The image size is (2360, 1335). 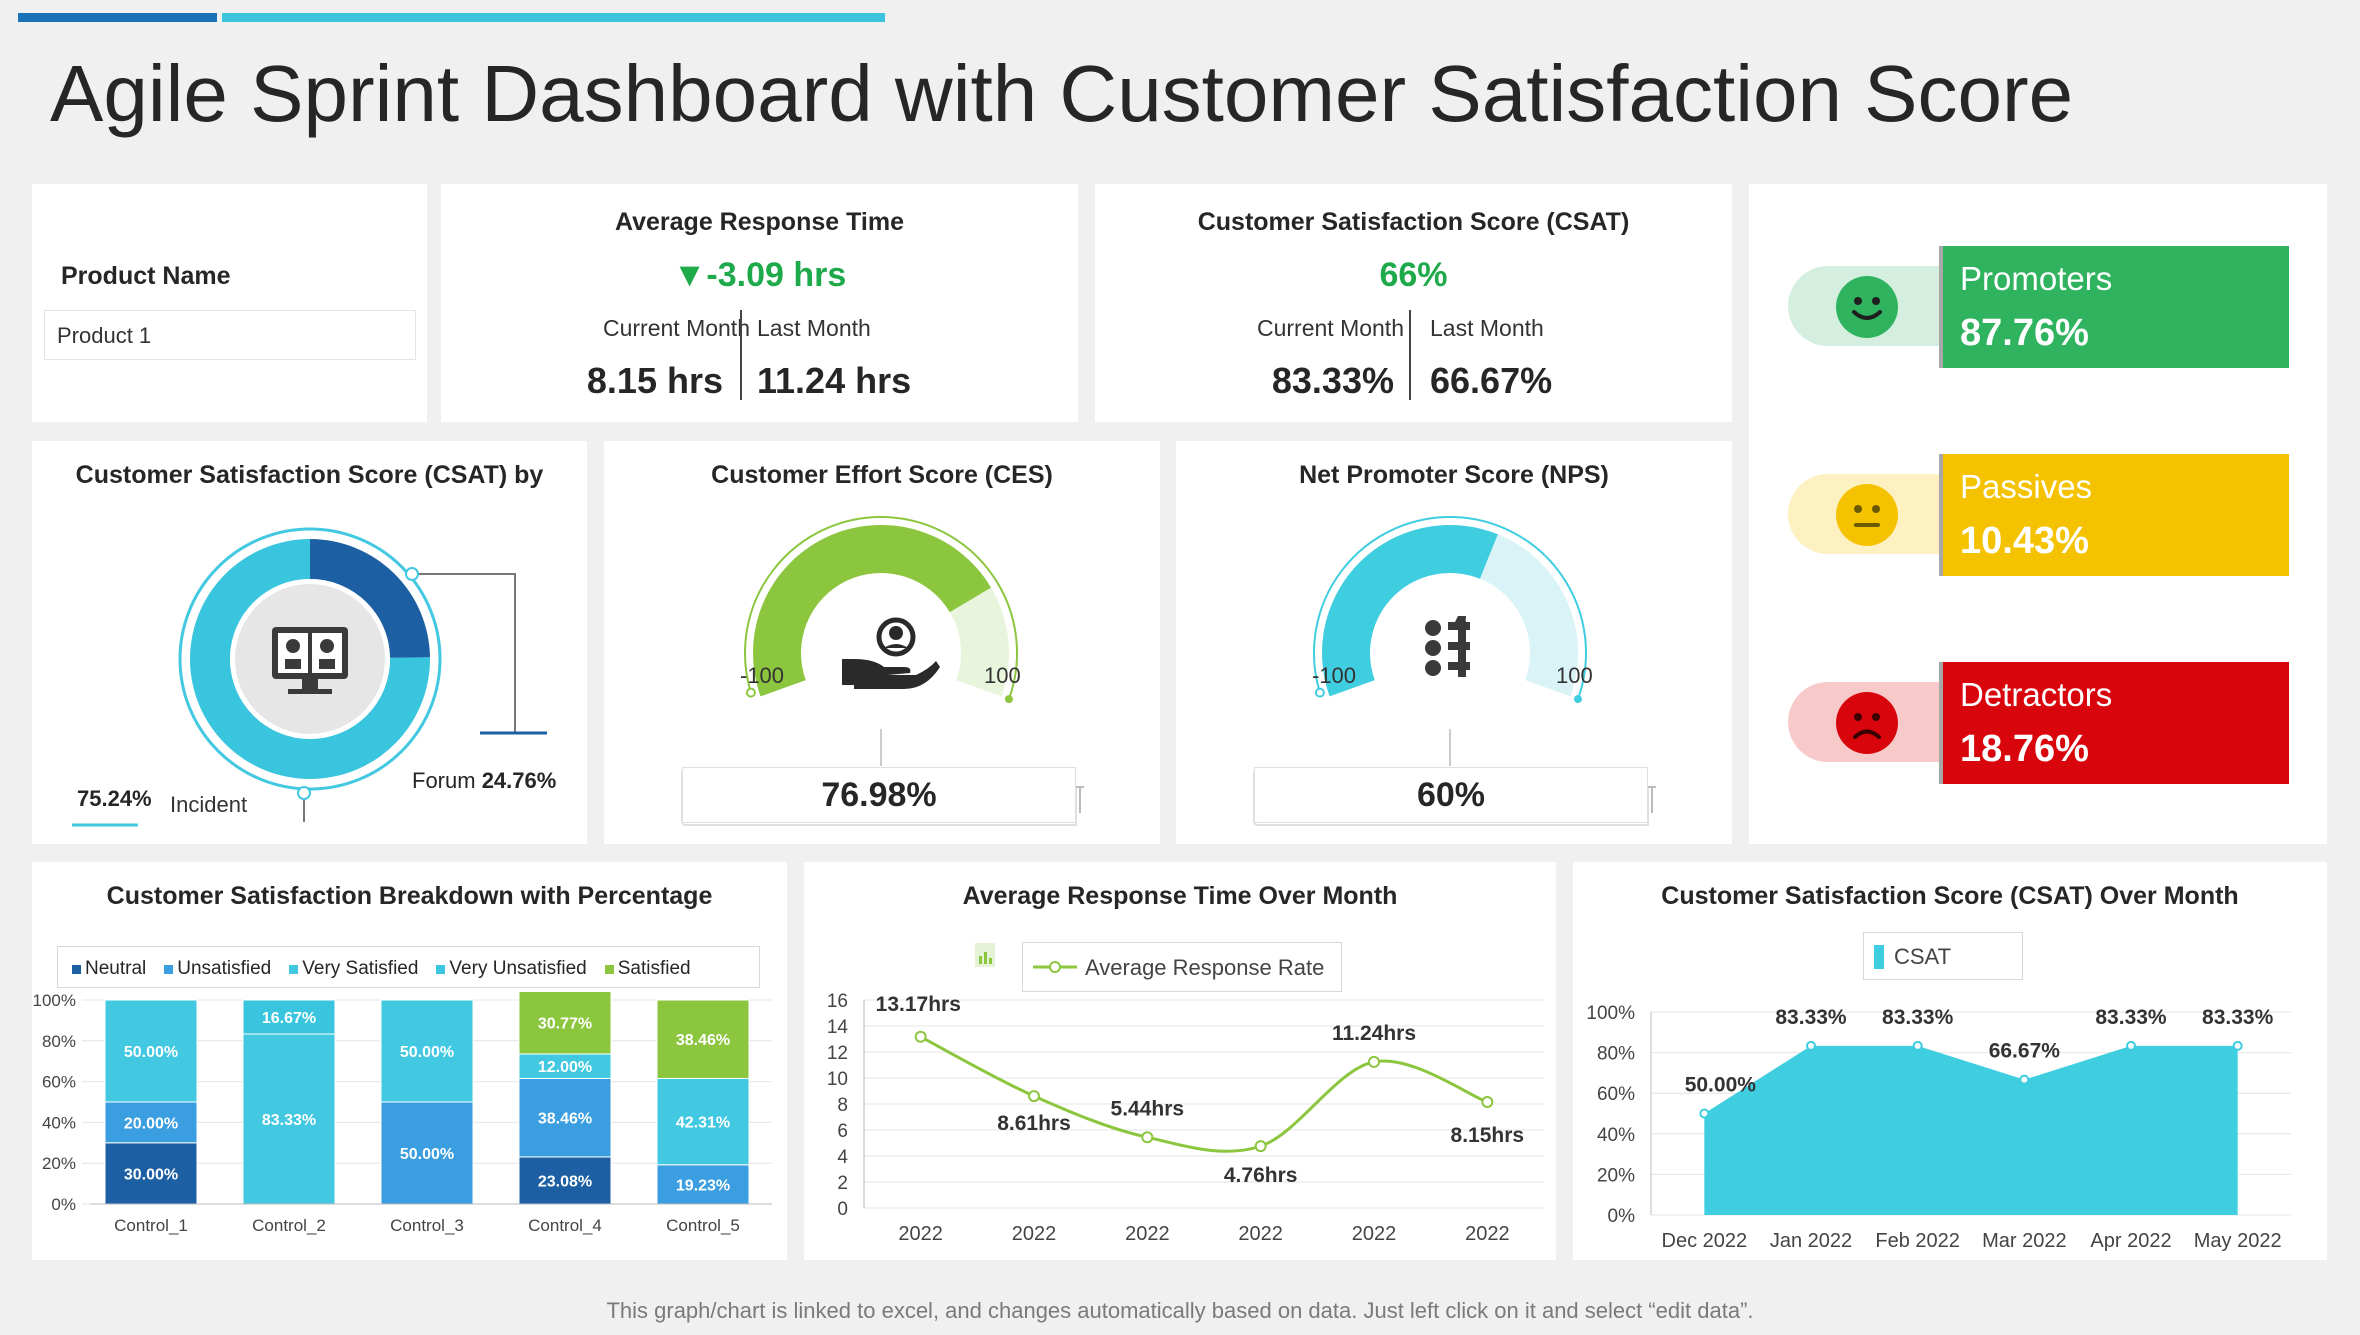 I want to click on nps-gauge, so click(x=1454, y=671).